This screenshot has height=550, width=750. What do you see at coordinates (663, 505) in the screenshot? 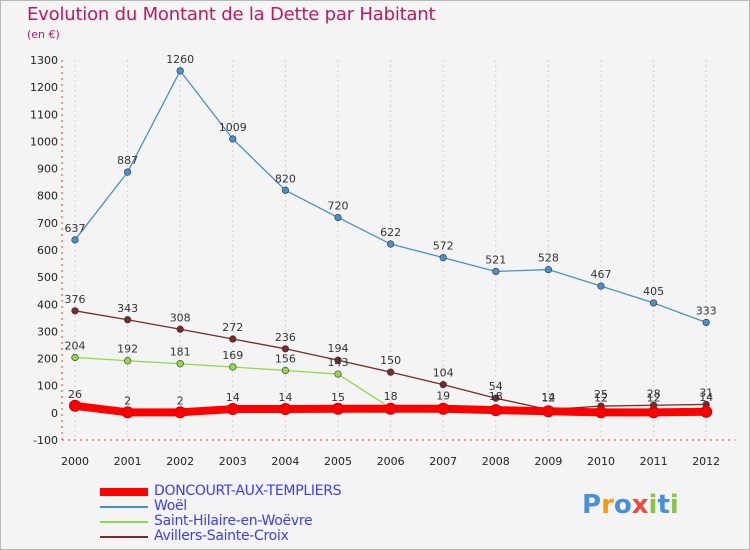
I see `logo-letter: t` at bounding box center [663, 505].